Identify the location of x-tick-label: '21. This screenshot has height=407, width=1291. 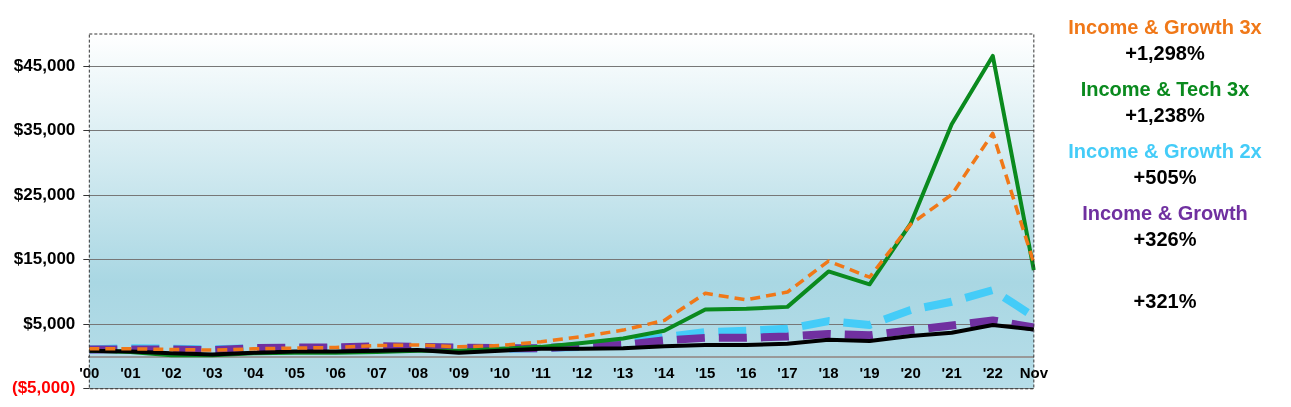
(951, 372).